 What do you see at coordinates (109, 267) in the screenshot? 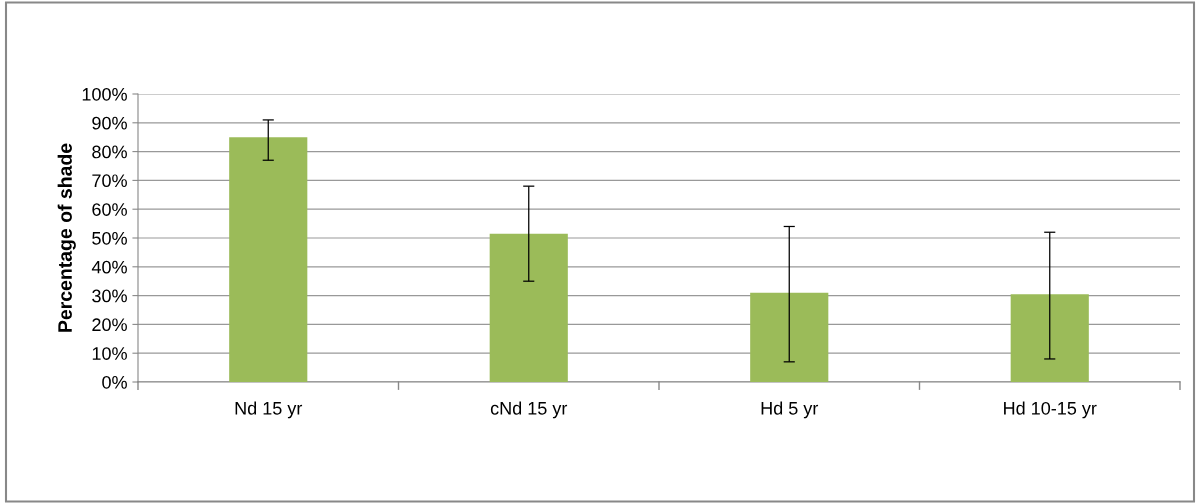
I see `y-tick-label: 40%` at bounding box center [109, 267].